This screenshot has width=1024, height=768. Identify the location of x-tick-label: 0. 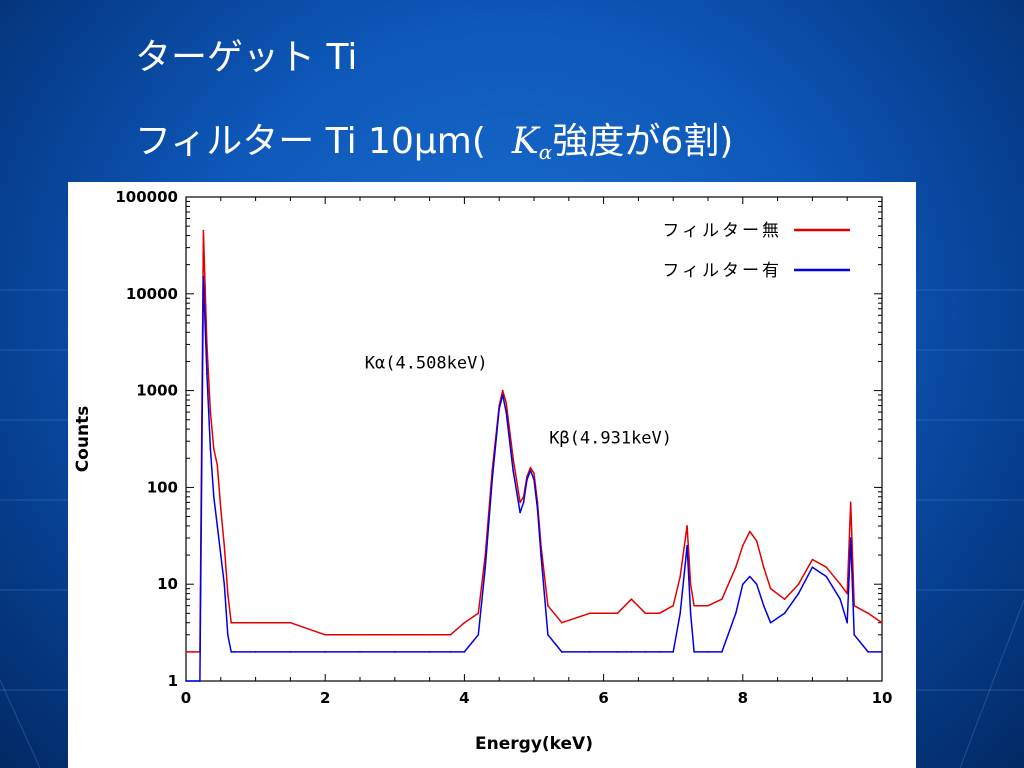
(186, 698).